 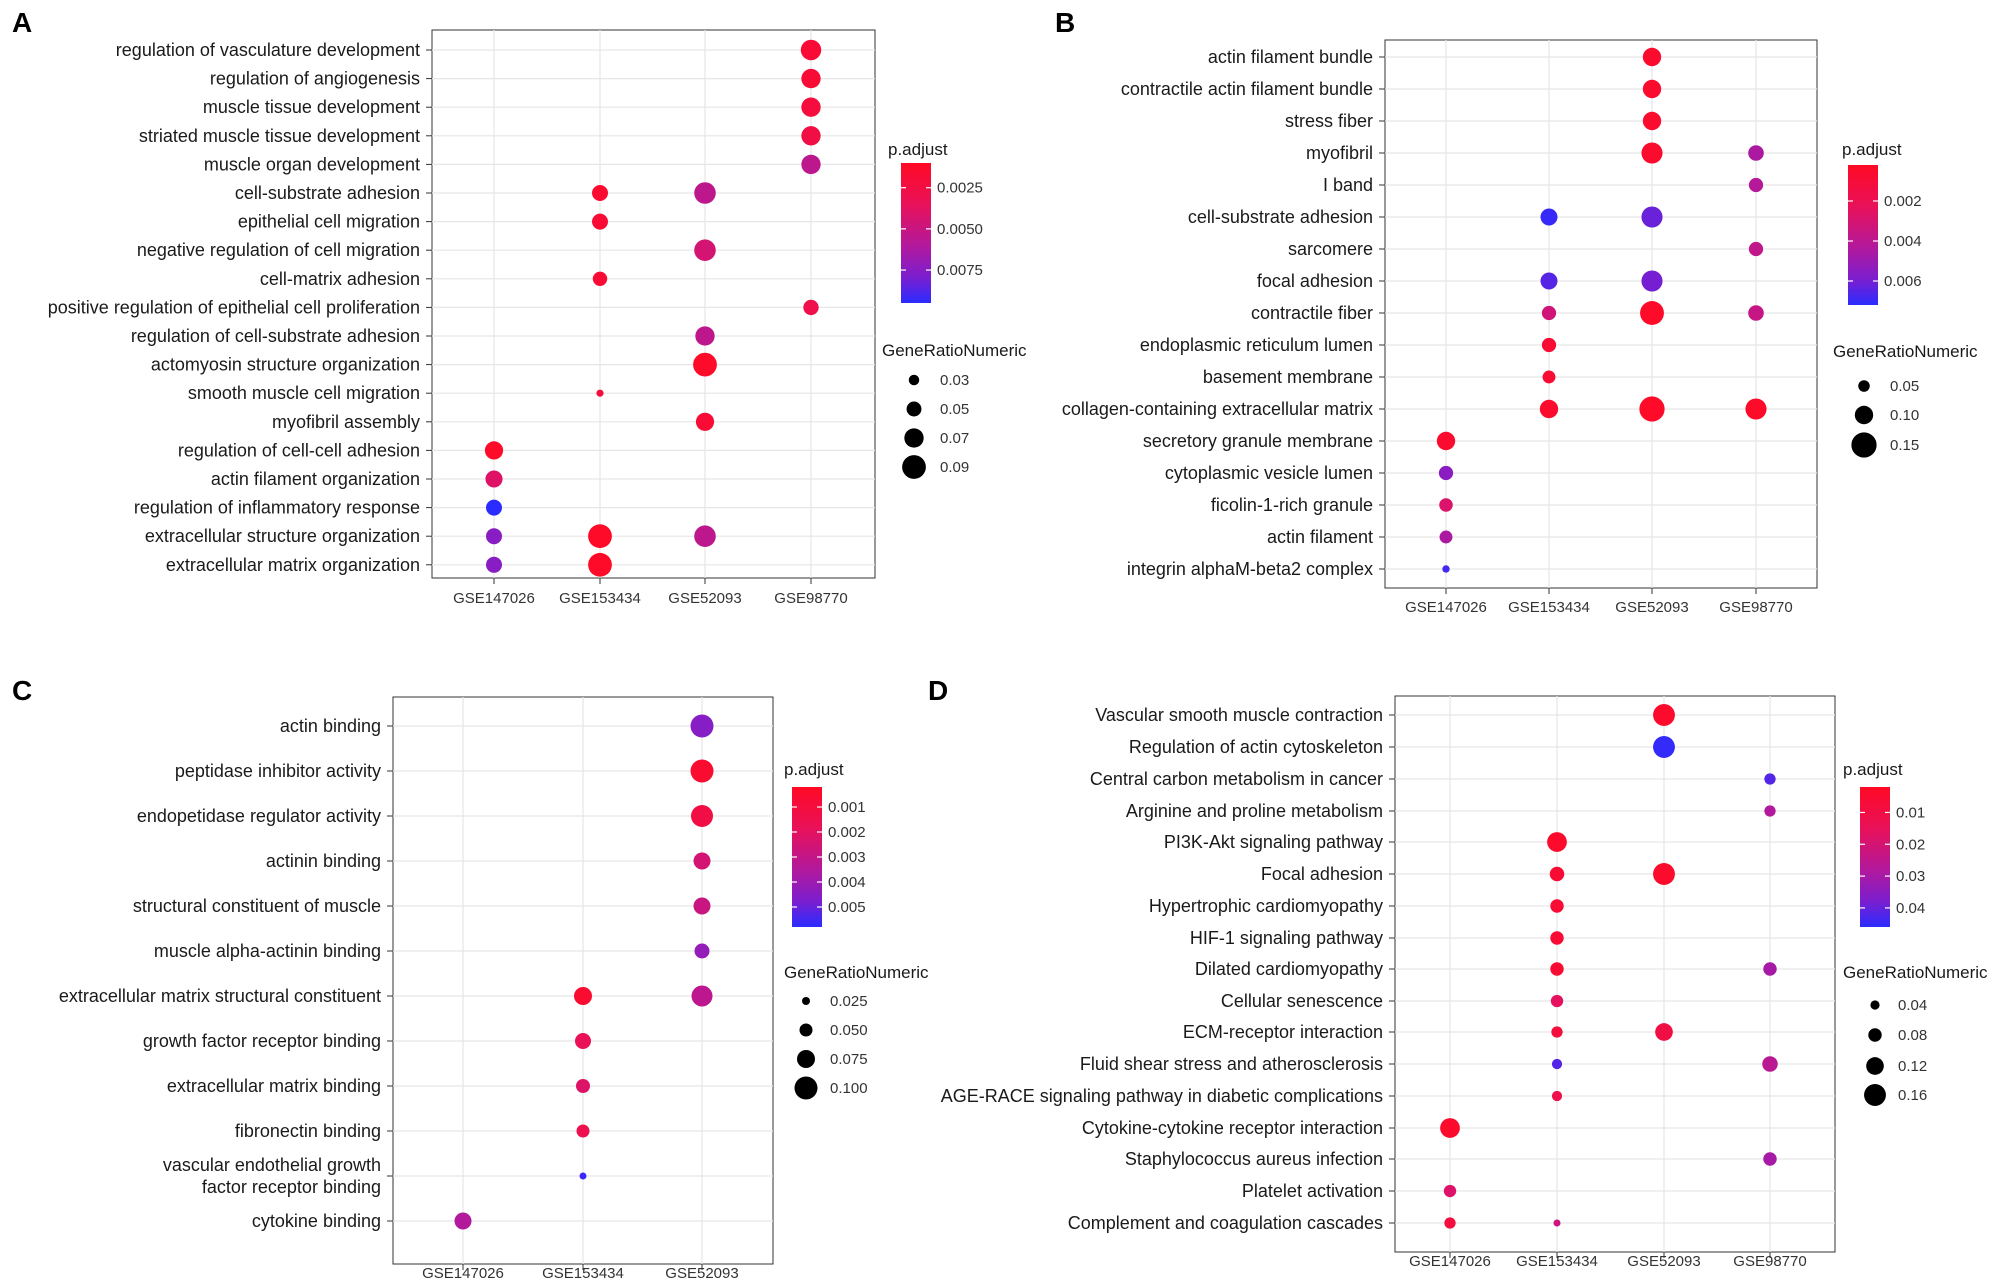 I want to click on y-tick-label: cytoplasmic vesicle lumen, so click(x=1269, y=473).